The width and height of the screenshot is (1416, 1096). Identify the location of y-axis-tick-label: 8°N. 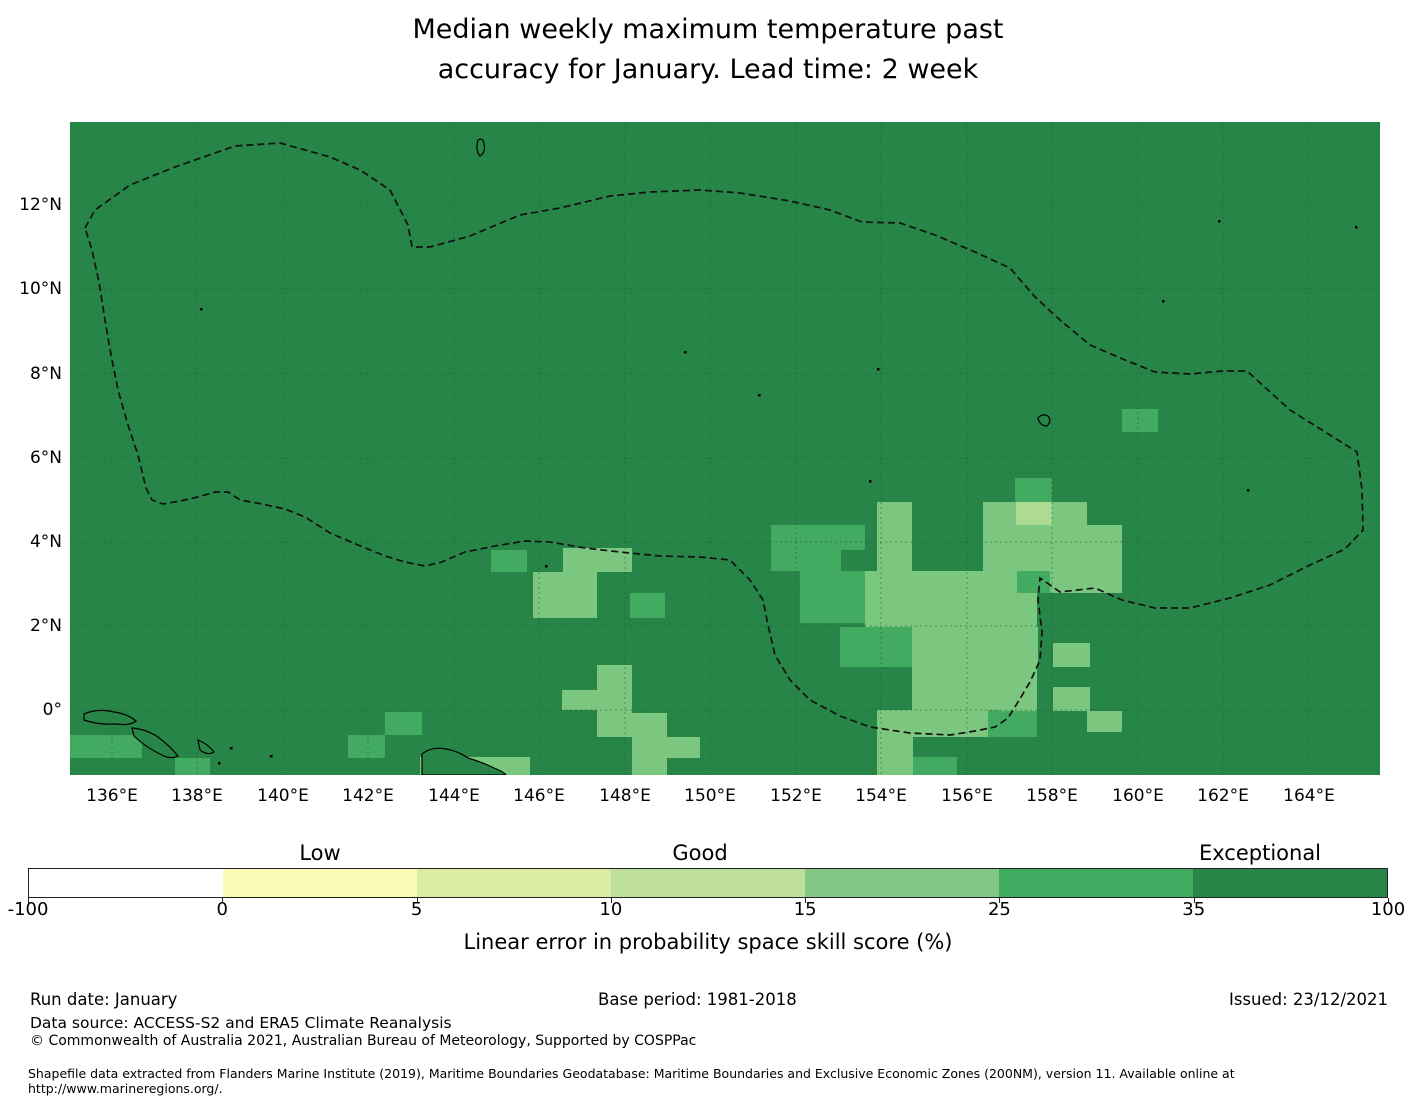
(45, 374).